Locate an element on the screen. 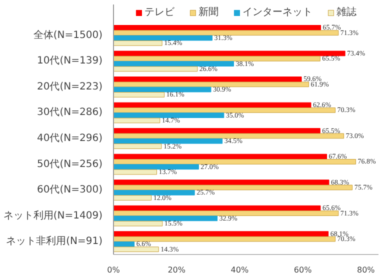  legend-label: インターネット is located at coordinates (277, 12).